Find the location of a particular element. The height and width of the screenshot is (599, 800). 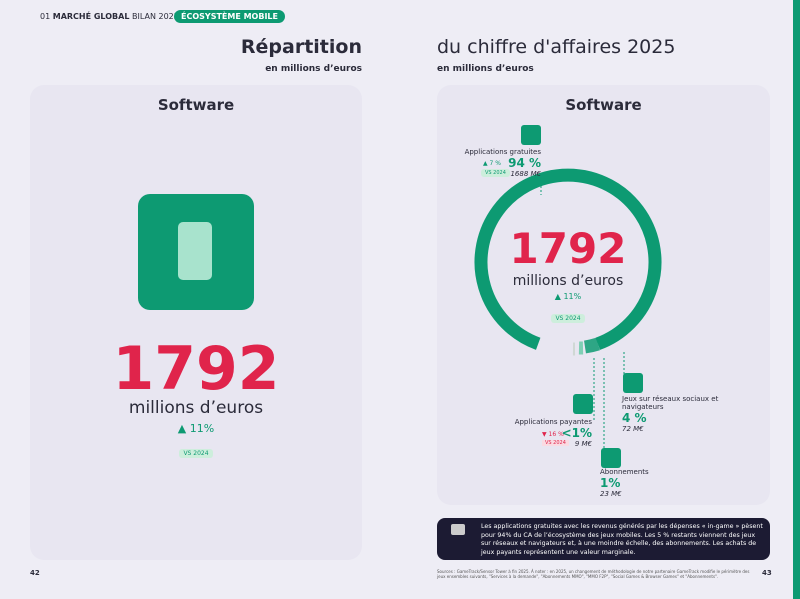

leaders is located at coordinates (582, 313).